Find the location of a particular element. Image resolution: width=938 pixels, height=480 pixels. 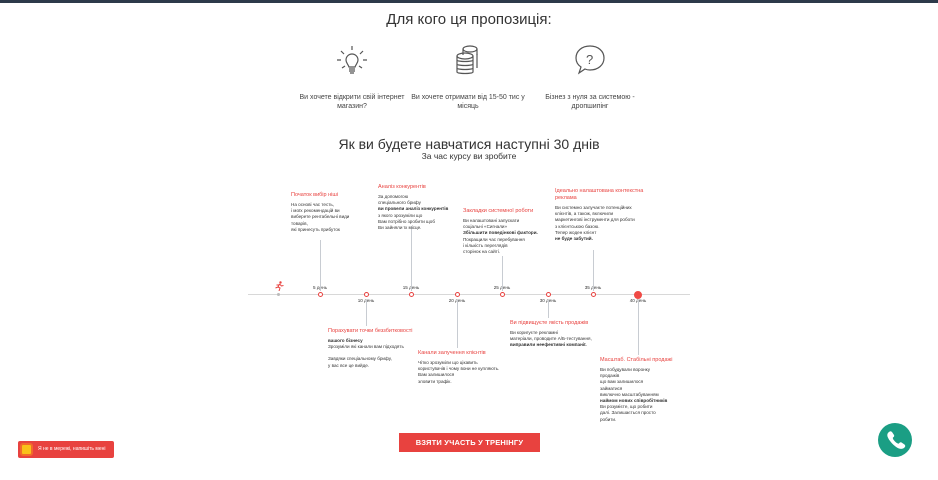

step-title: Аналіз конкурентів is located at coordinates (402, 187).